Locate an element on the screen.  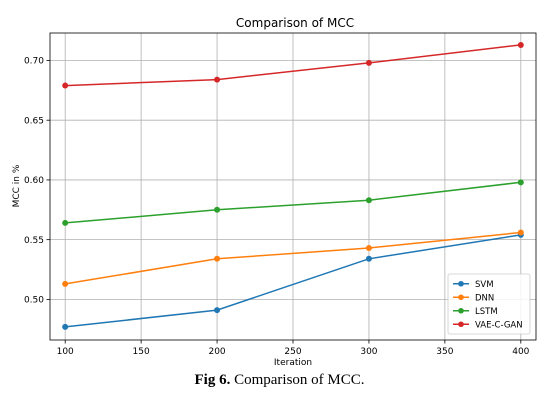
y-tick-label: 0.65 is located at coordinates (34, 121).